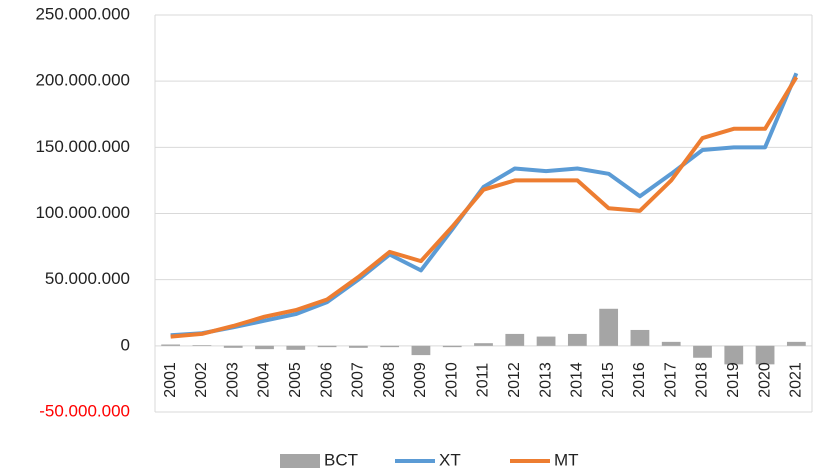 The height and width of the screenshot is (476, 819). What do you see at coordinates (264, 380) in the screenshot?
I see `x-tick-label: 2004` at bounding box center [264, 380].